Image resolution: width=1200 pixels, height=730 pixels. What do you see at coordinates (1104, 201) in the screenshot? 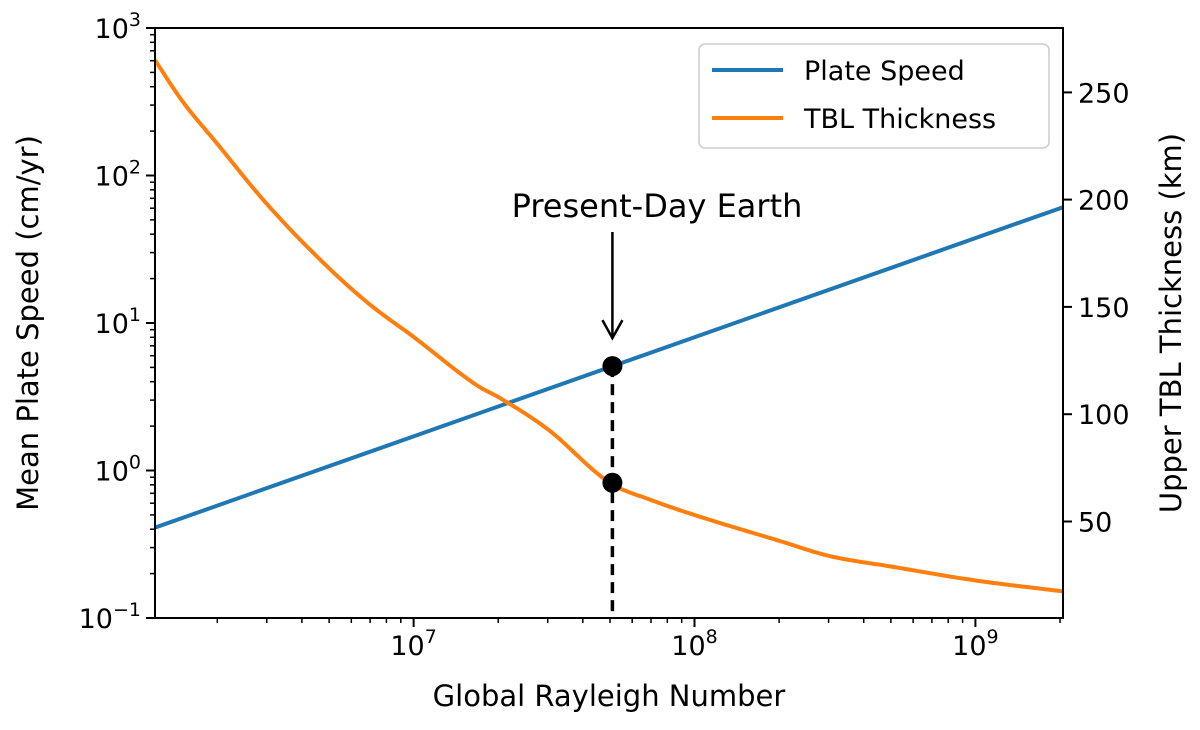
I see `y2-tick-label: 200` at bounding box center [1104, 201].